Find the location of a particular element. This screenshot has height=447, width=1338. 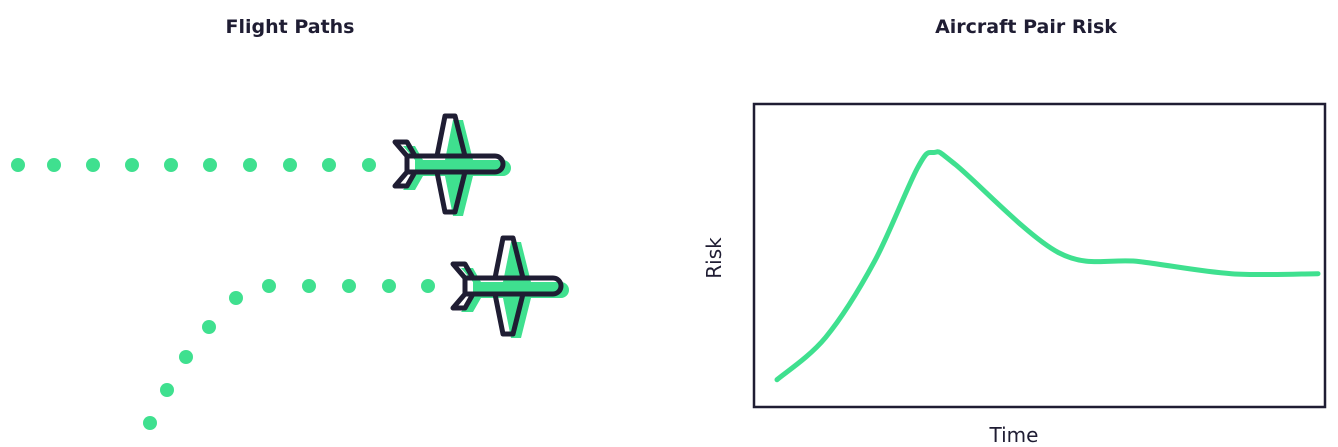

x-axis-label: Time is located at coordinates (1014, 435).